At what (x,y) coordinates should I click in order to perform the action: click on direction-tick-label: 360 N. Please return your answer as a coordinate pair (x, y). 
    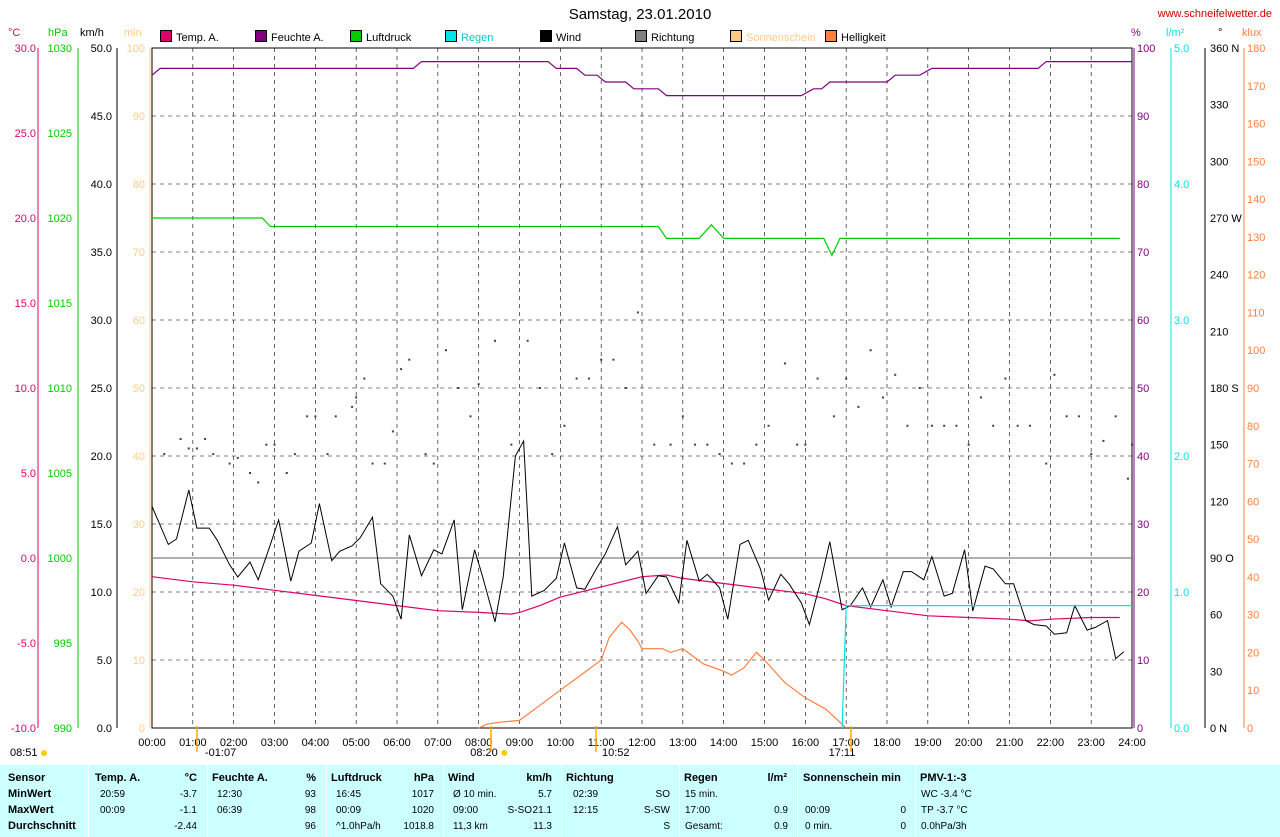
    Looking at the image, I should click on (1224, 49).